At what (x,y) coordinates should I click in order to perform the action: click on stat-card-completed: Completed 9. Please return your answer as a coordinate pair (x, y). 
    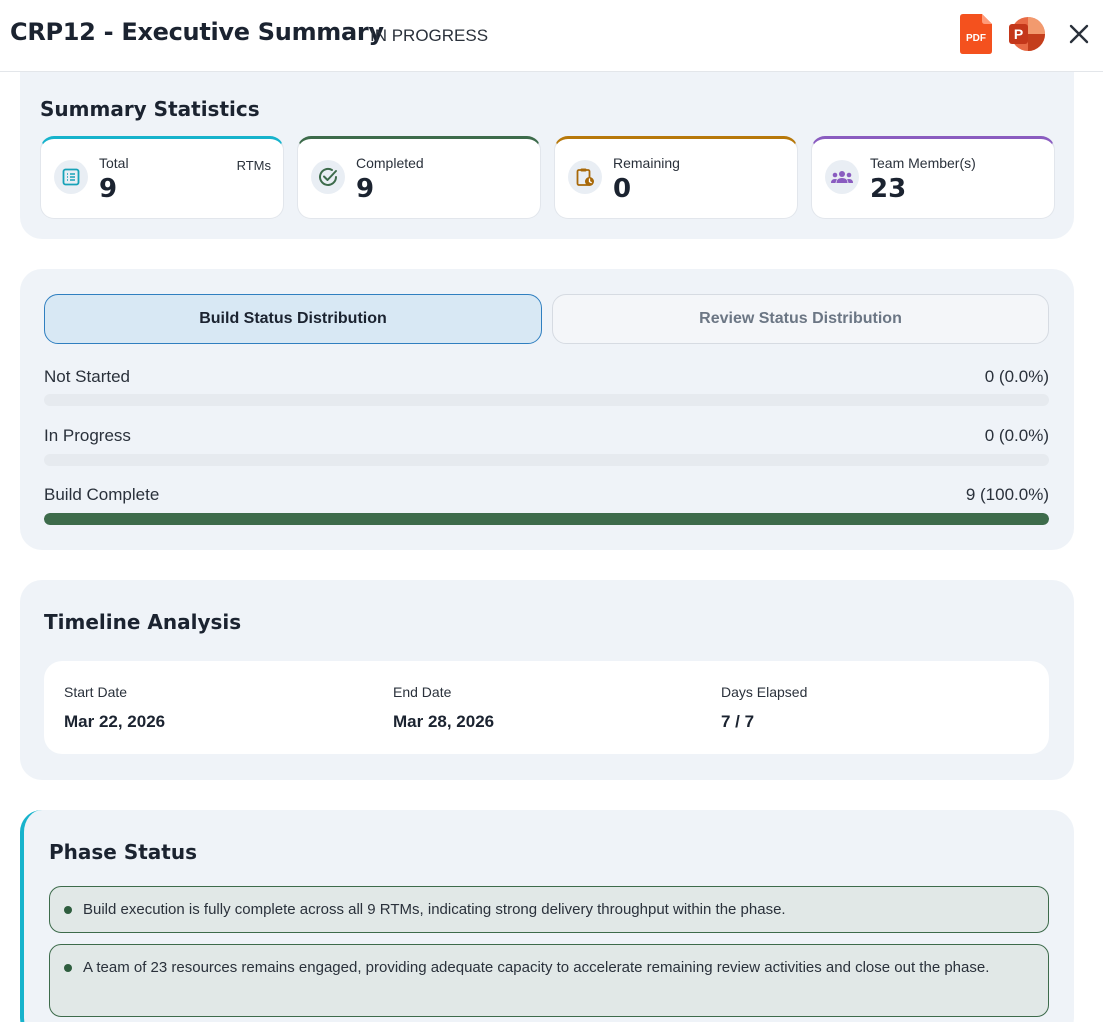
    Looking at the image, I should click on (419, 177).